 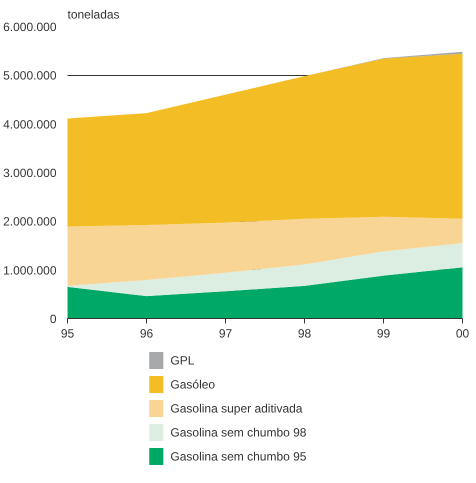 I want to click on legend-label: Gasolina sem chumbo 95, so click(x=238, y=457).